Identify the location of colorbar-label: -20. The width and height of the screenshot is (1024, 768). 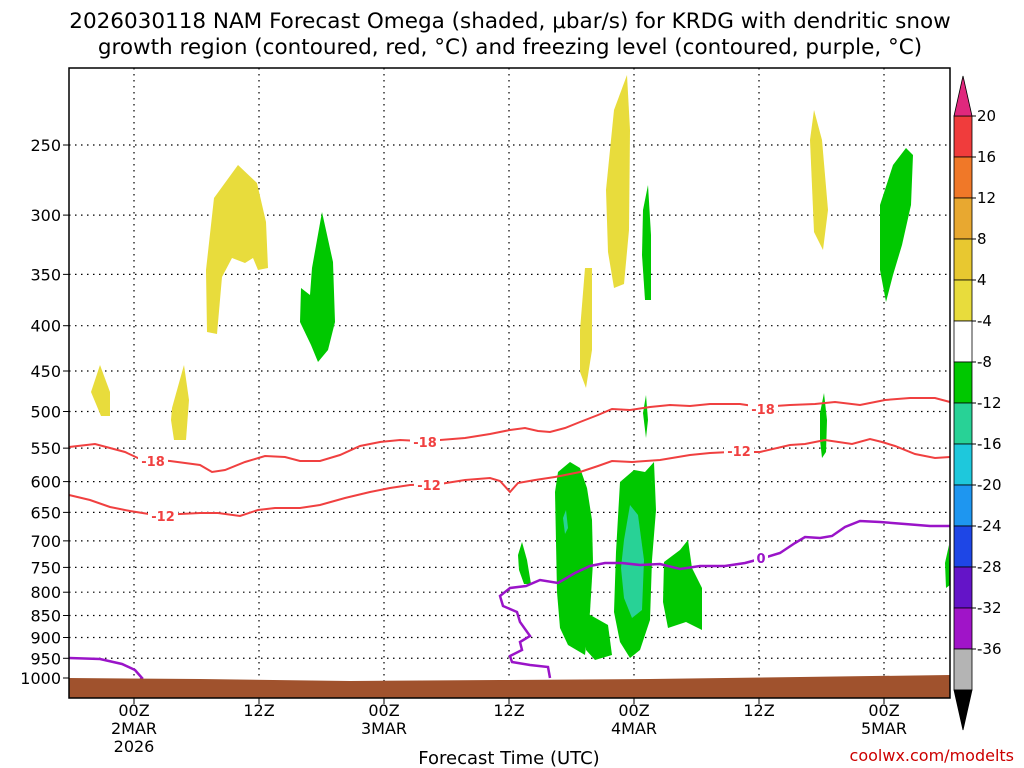
(989, 485).